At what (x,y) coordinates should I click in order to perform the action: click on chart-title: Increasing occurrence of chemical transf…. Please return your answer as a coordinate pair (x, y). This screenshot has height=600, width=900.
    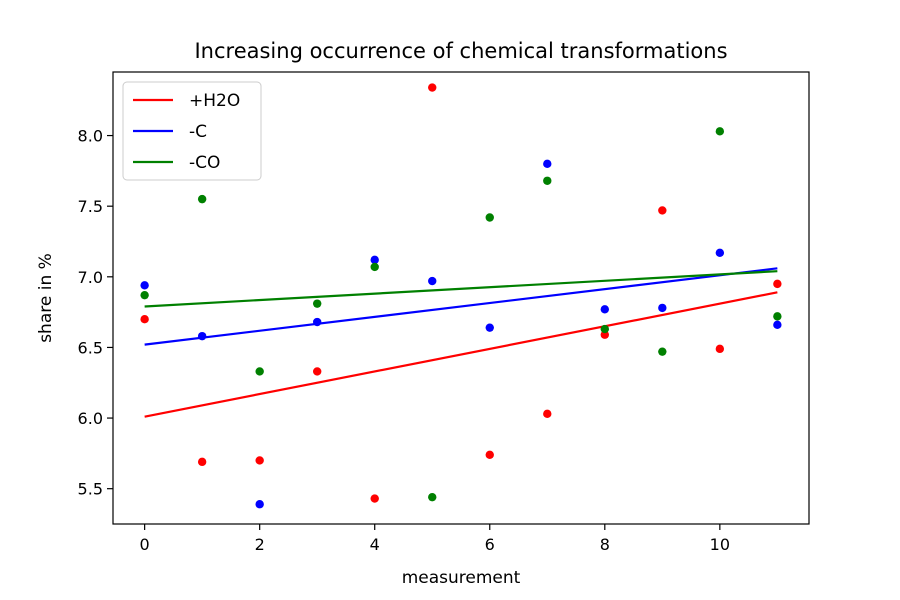
    Looking at the image, I should click on (460, 51).